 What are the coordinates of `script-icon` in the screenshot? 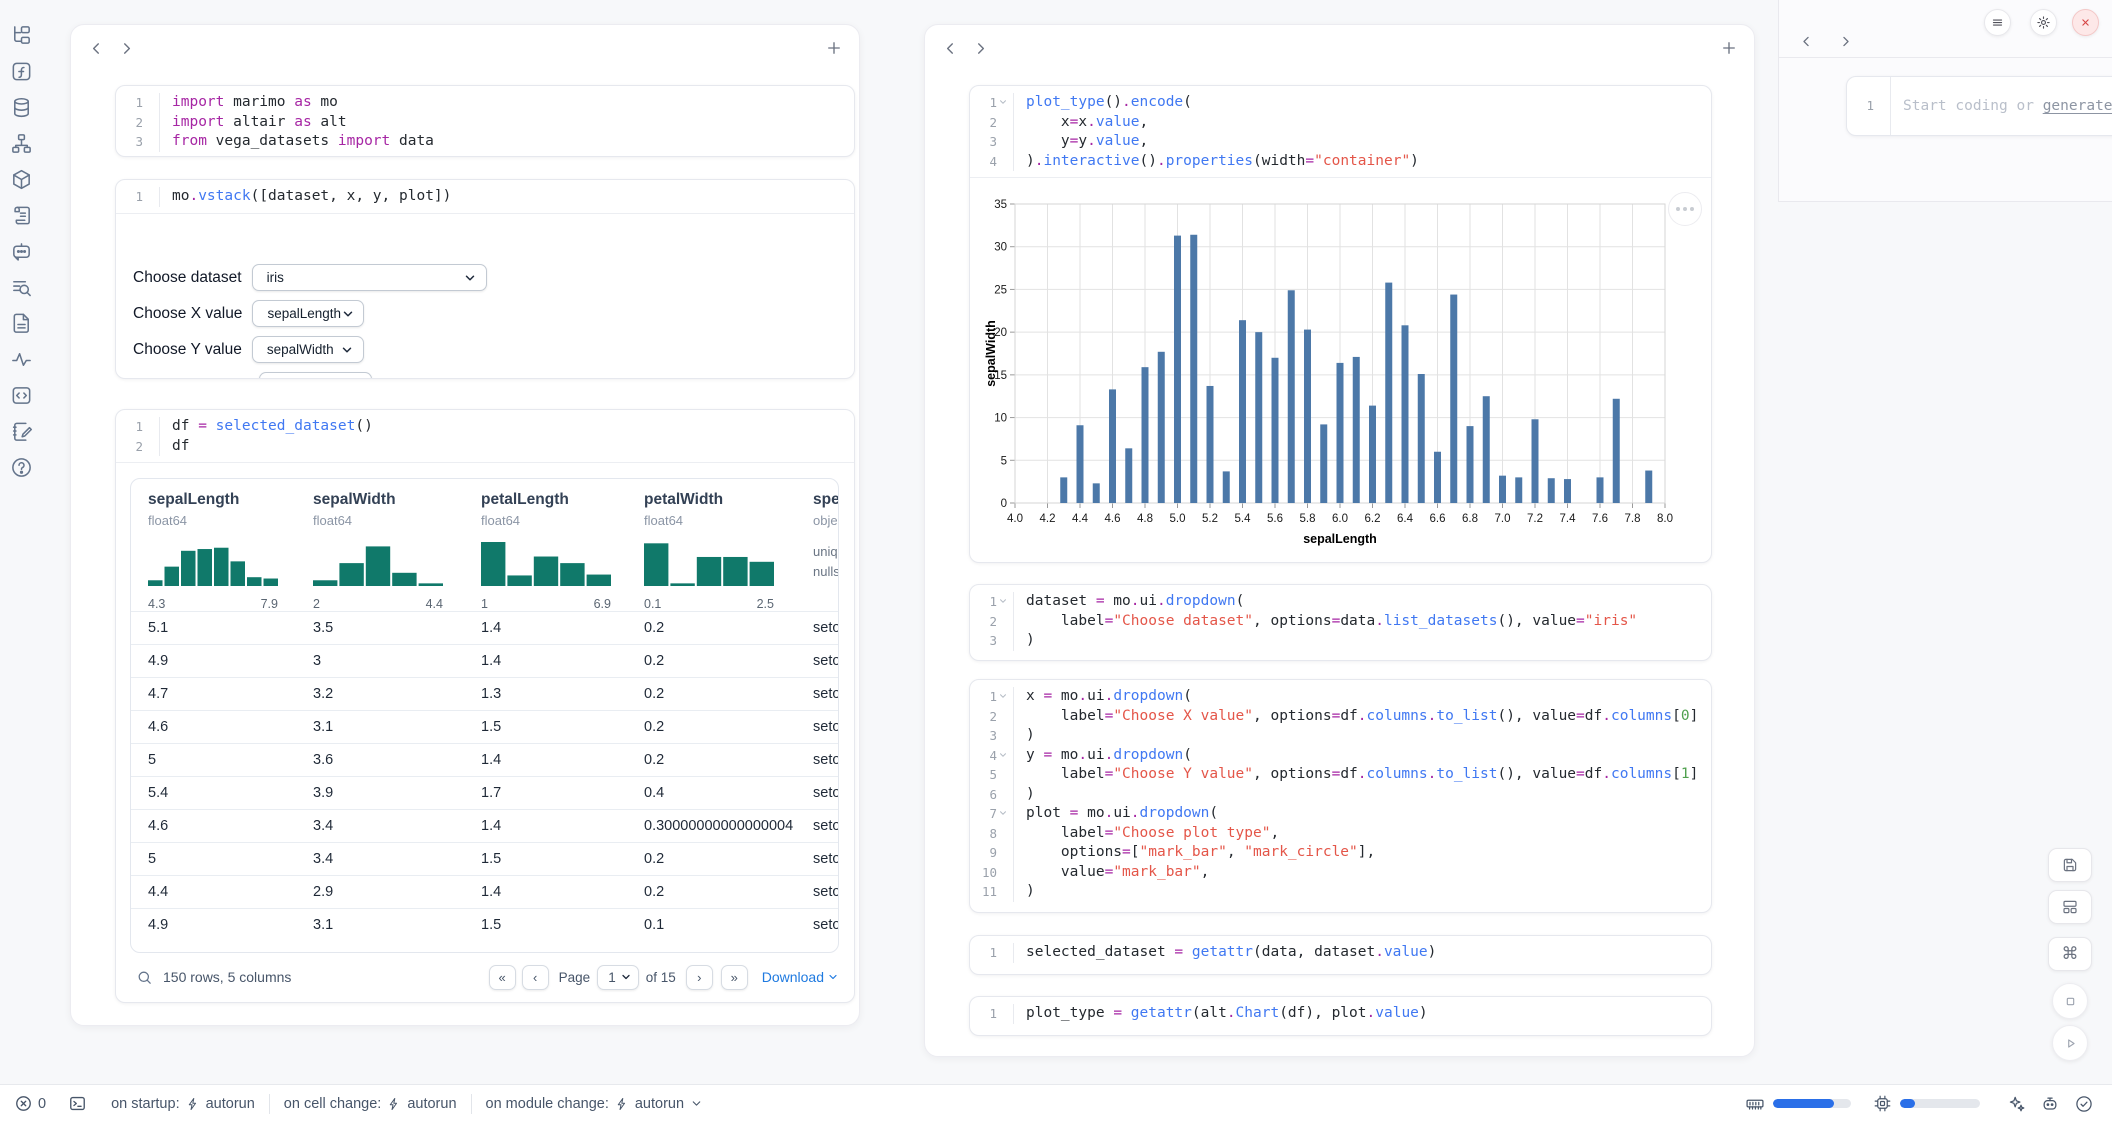 It's located at (22, 216).